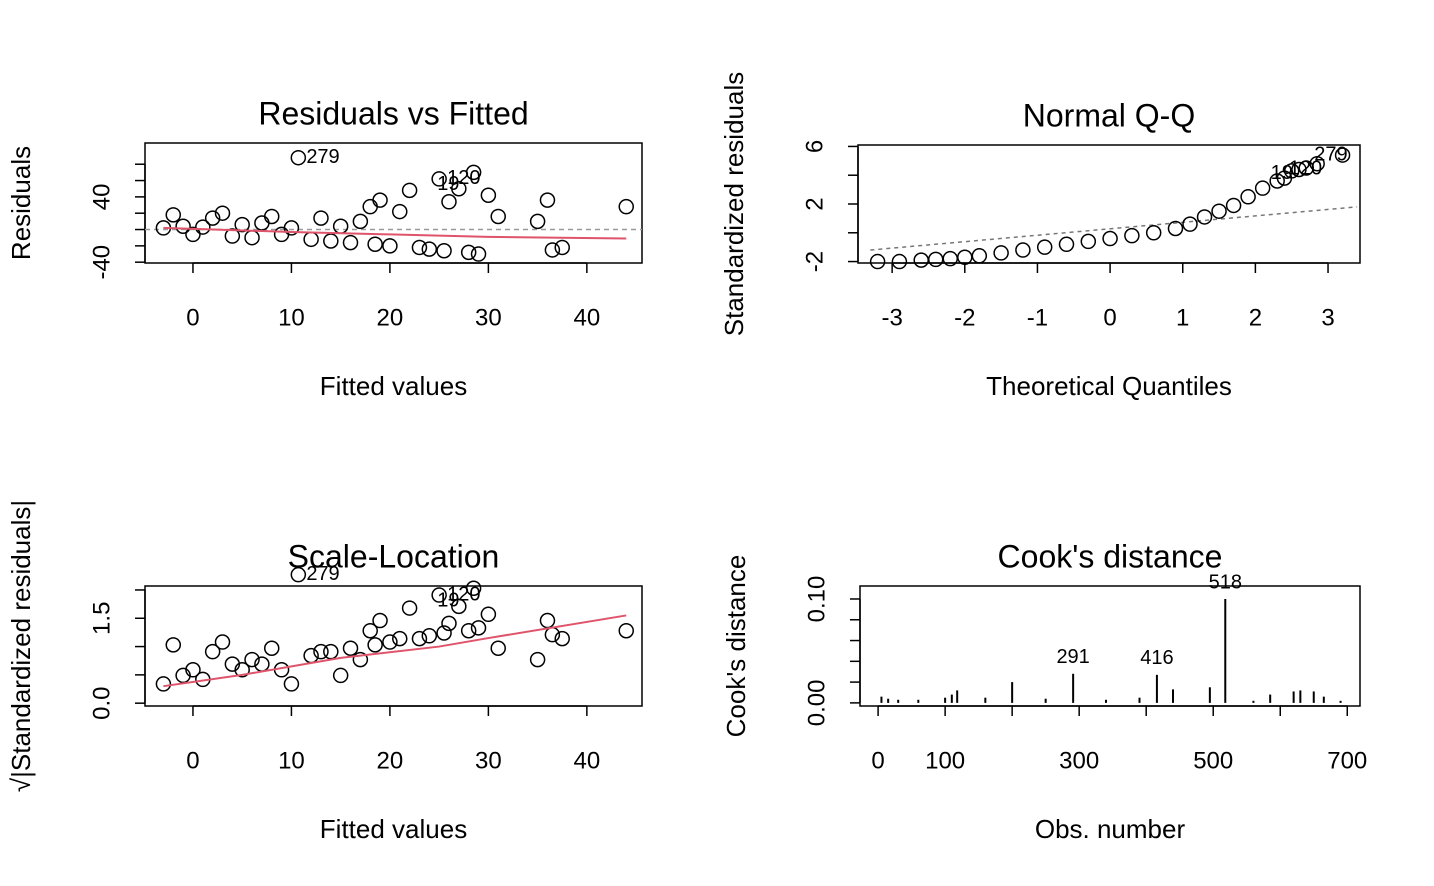 The image size is (1434, 886). I want to click on x-tick-label: 30, so click(488, 317).